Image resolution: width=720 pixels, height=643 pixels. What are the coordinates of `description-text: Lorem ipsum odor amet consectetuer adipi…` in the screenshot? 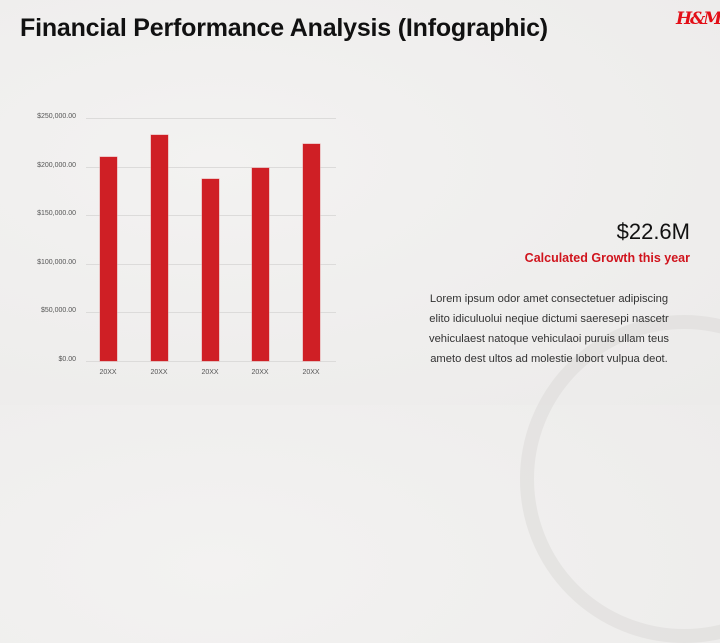 It's located at (549, 329).